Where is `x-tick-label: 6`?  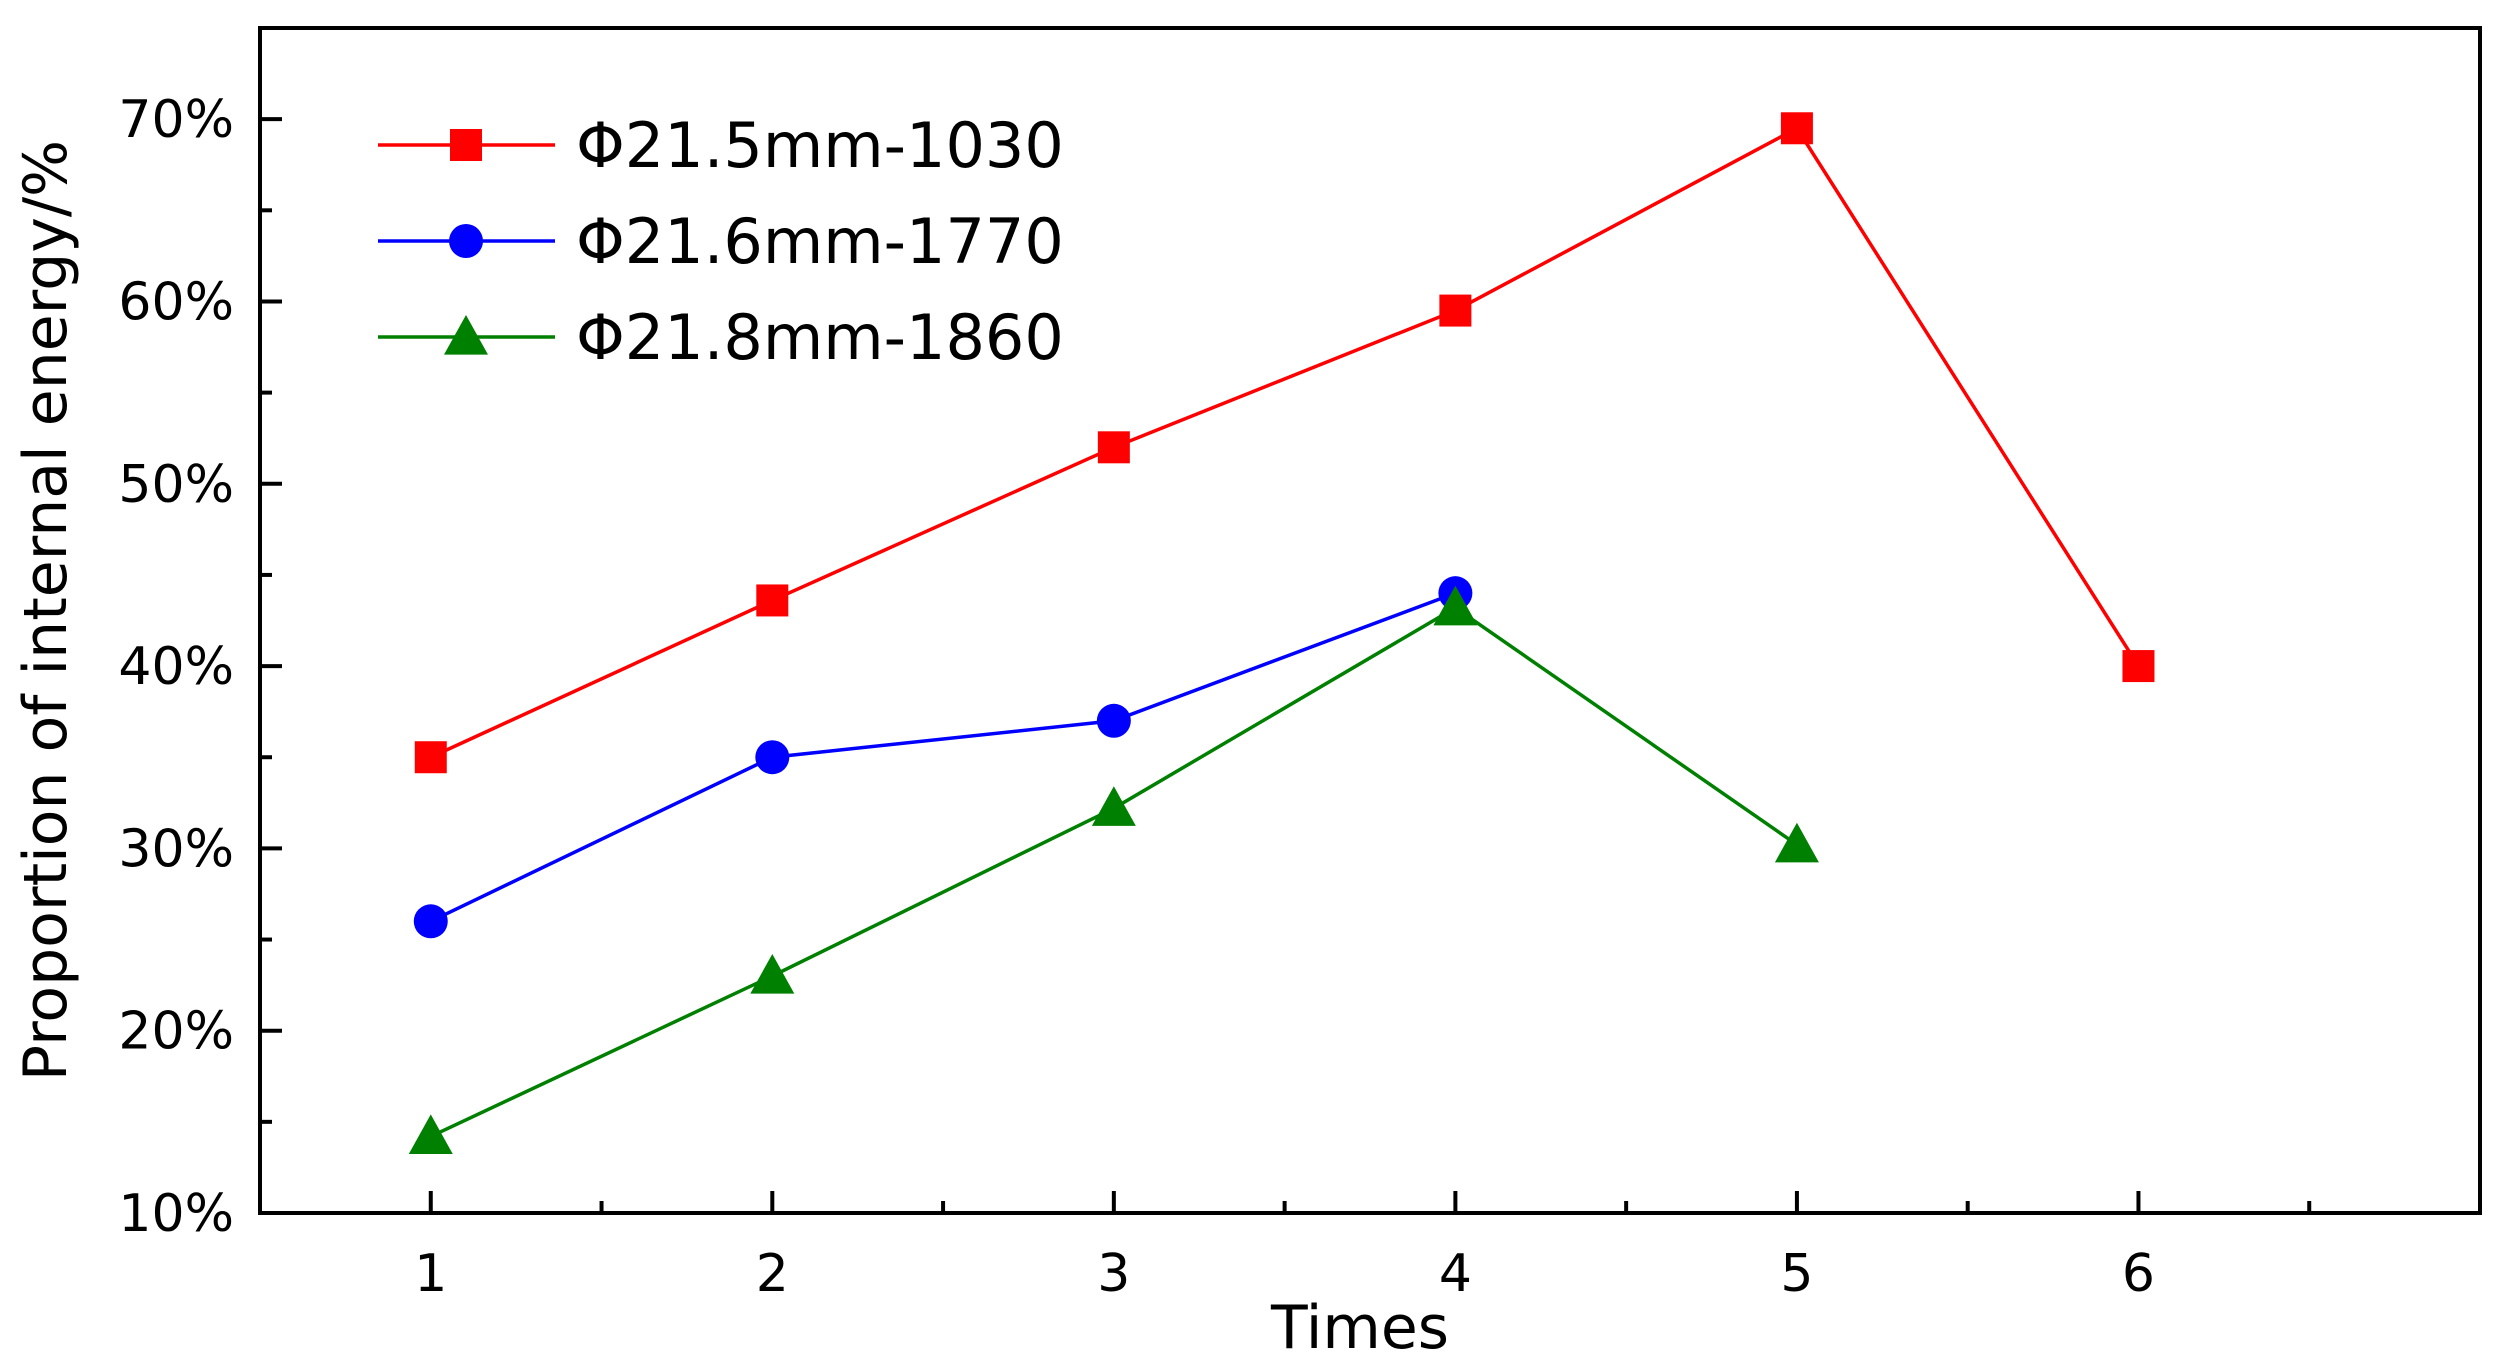
x-tick-label: 6 is located at coordinates (2138, 1274).